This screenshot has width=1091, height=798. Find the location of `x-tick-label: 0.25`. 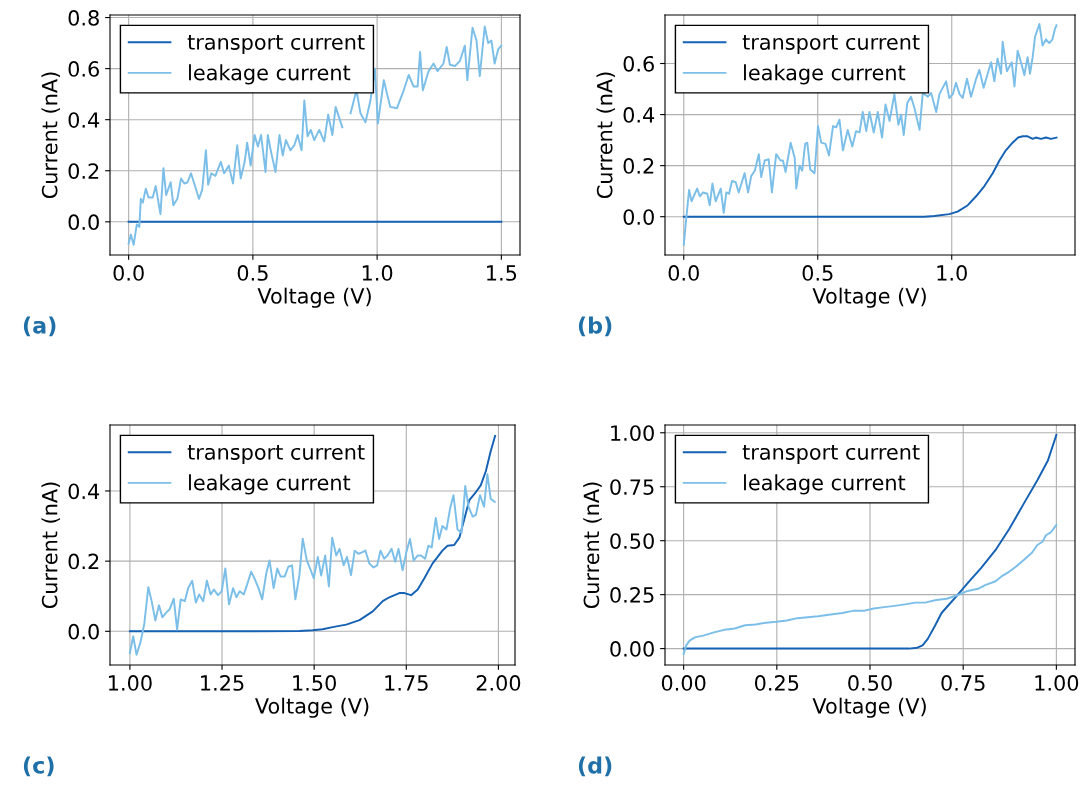

x-tick-label: 0.25 is located at coordinates (777, 683).